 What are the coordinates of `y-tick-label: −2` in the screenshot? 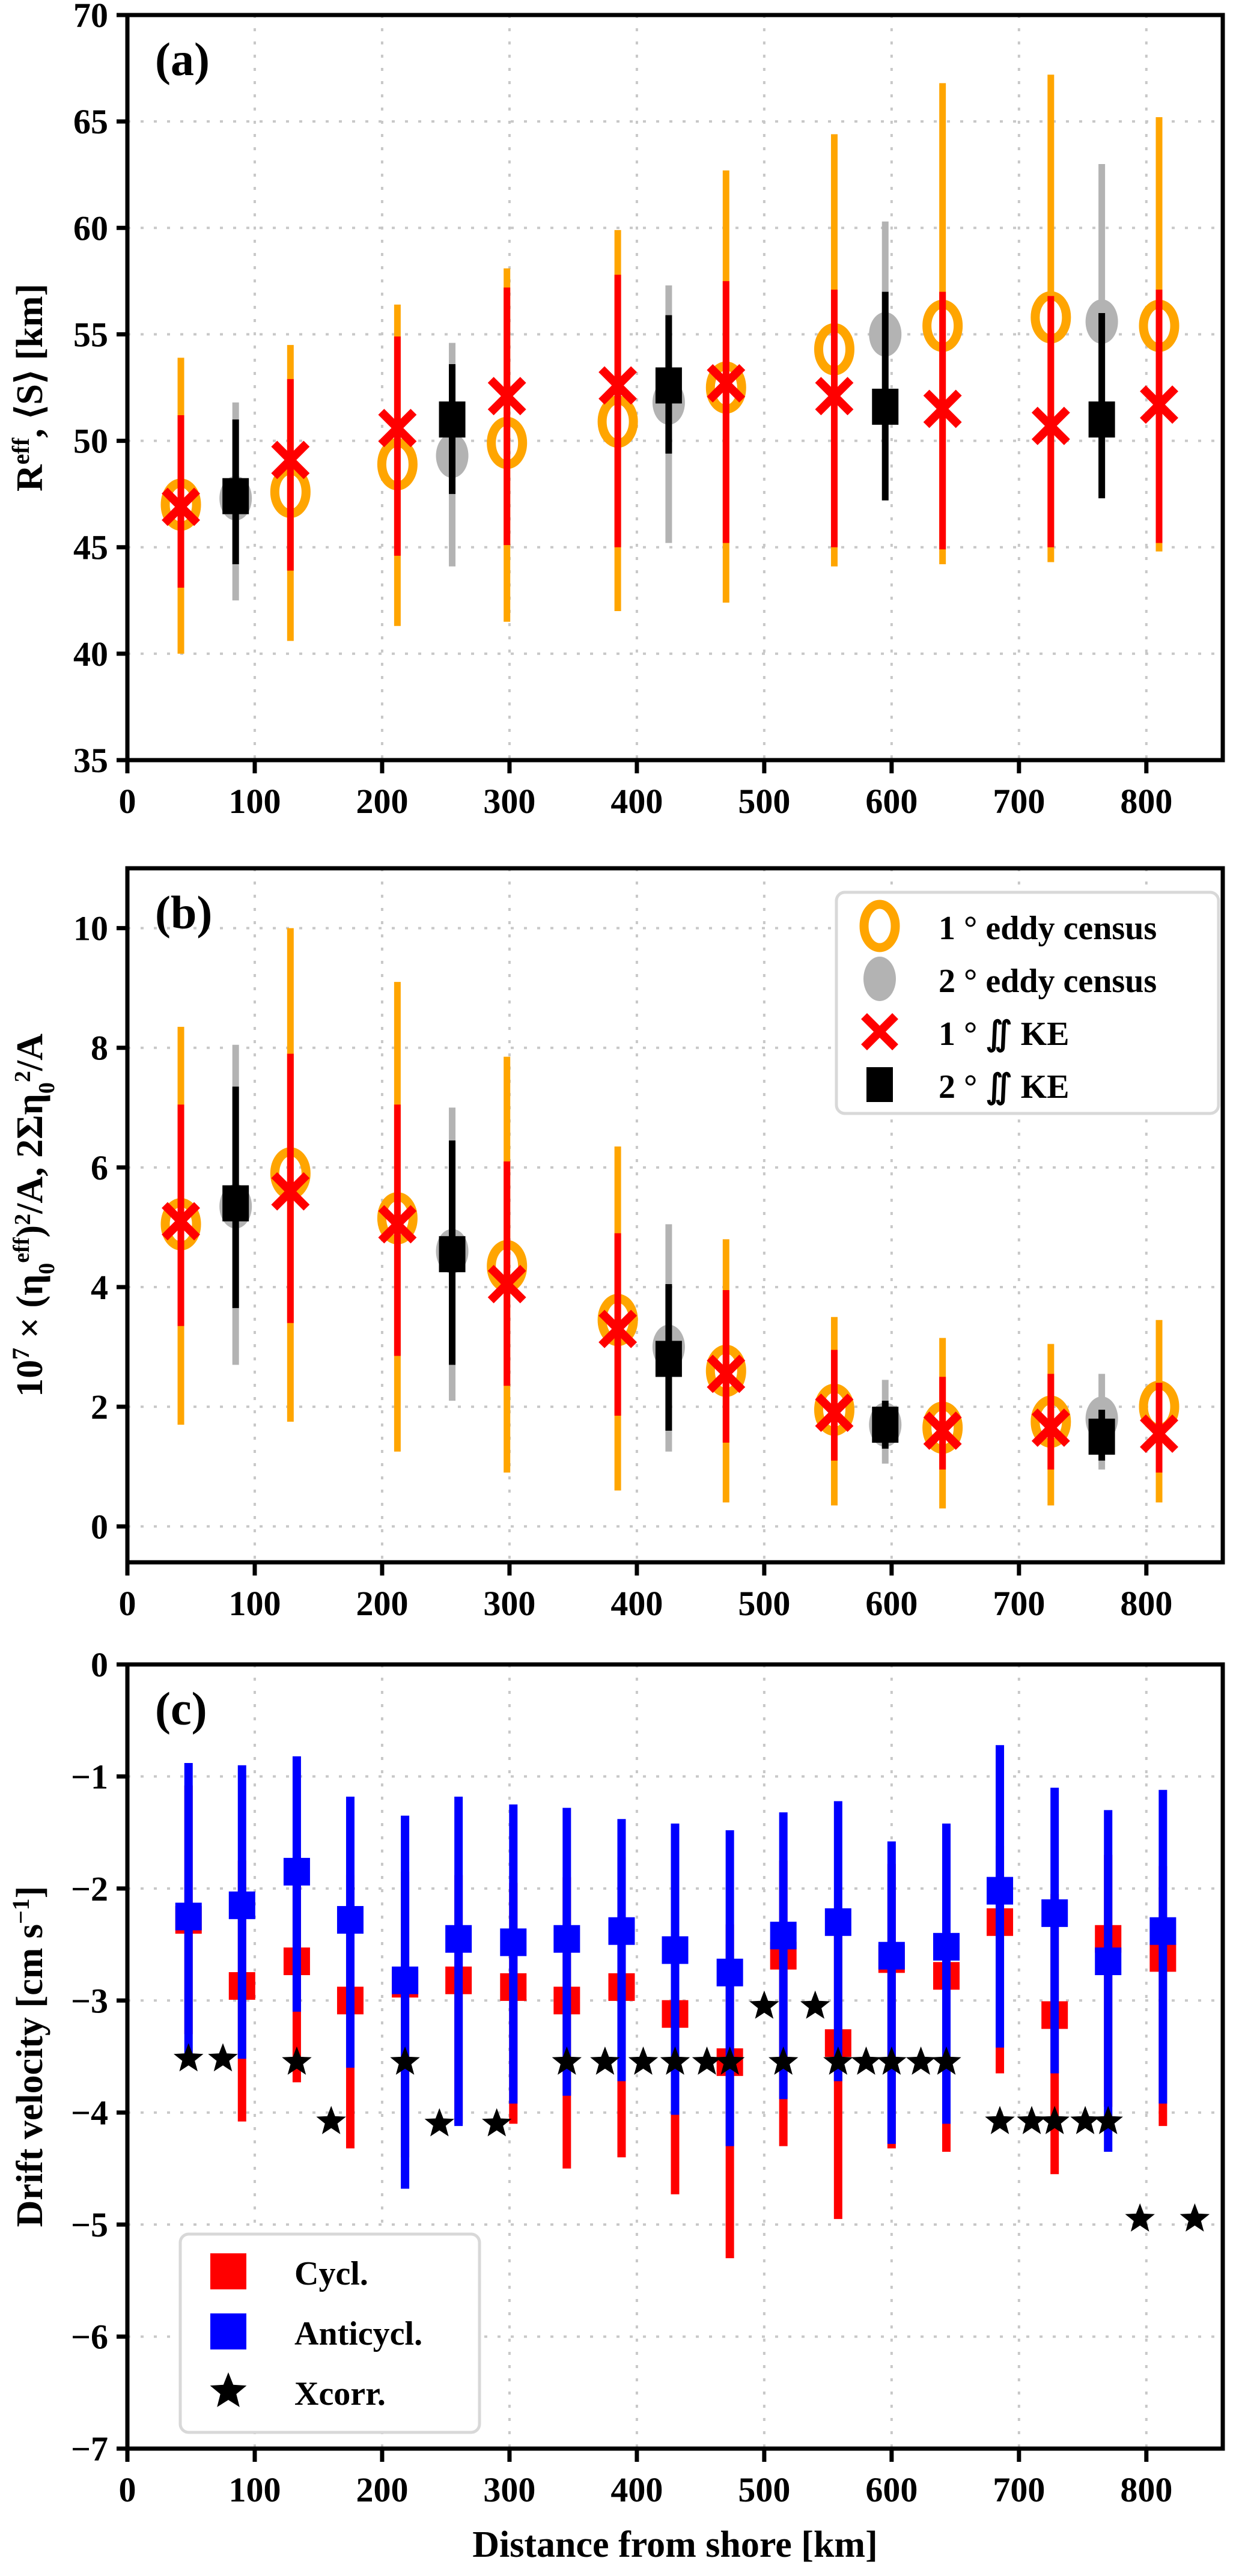 It's located at (90, 1888).